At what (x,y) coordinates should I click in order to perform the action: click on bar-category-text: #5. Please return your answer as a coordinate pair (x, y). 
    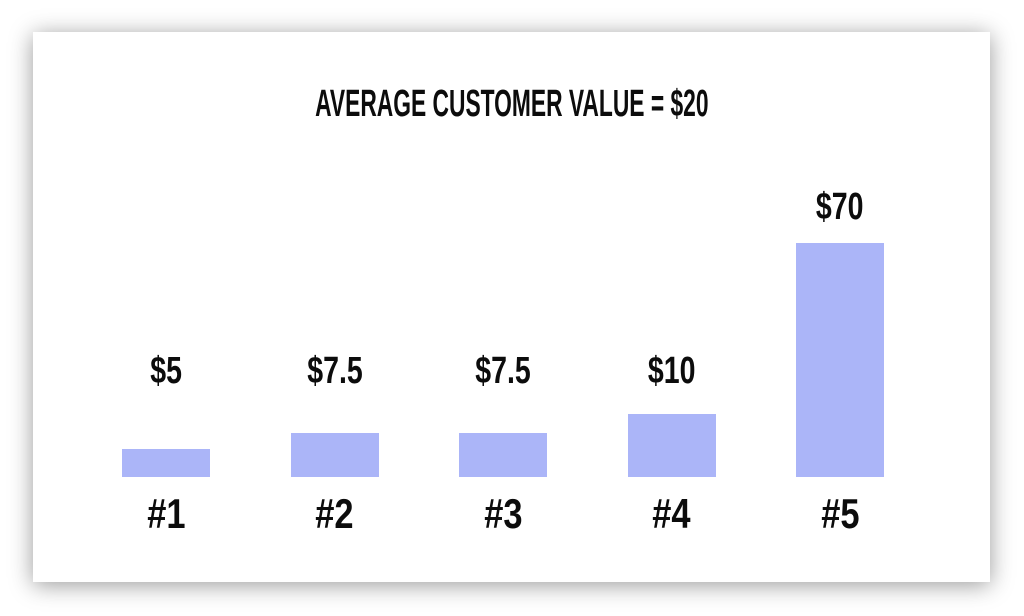
    Looking at the image, I should click on (840, 513).